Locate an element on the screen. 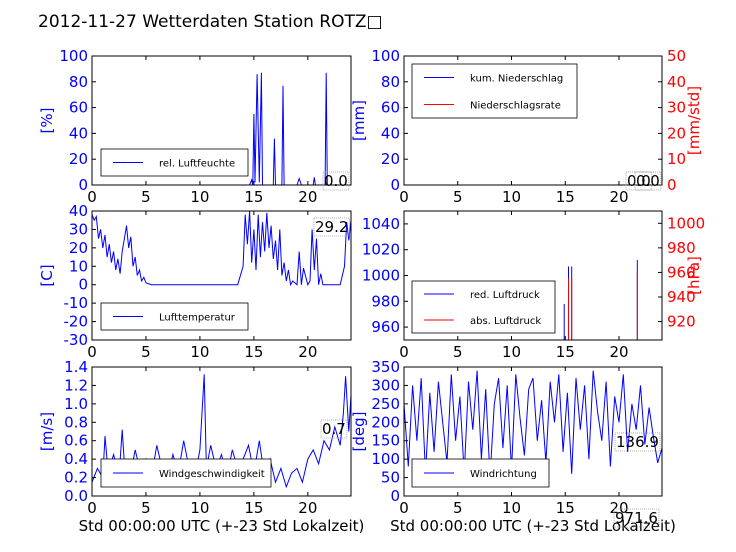 This screenshot has width=736, height=552. legend: rel. Luftfeuchte is located at coordinates (174, 162).